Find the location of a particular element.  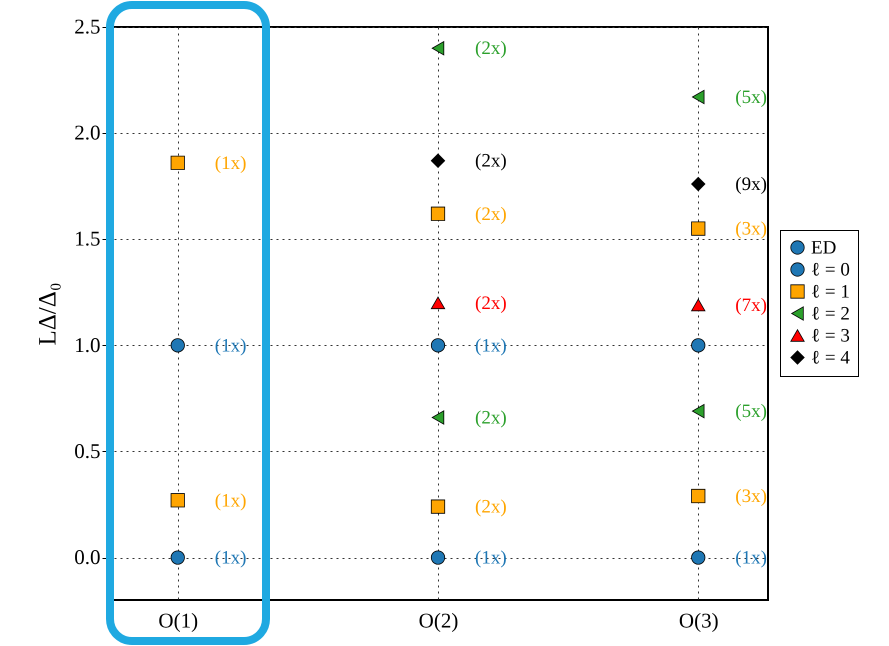

legend-label: ℓ = 0 is located at coordinates (830, 270).